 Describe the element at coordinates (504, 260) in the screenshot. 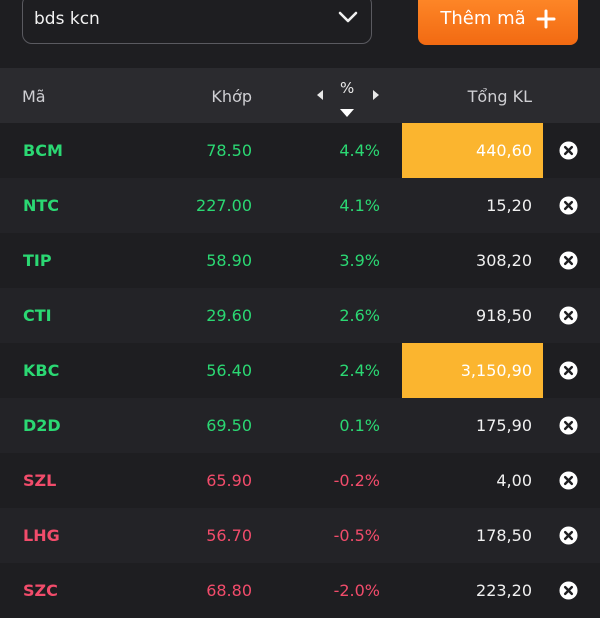

I see `total-volume: 308,20` at that location.